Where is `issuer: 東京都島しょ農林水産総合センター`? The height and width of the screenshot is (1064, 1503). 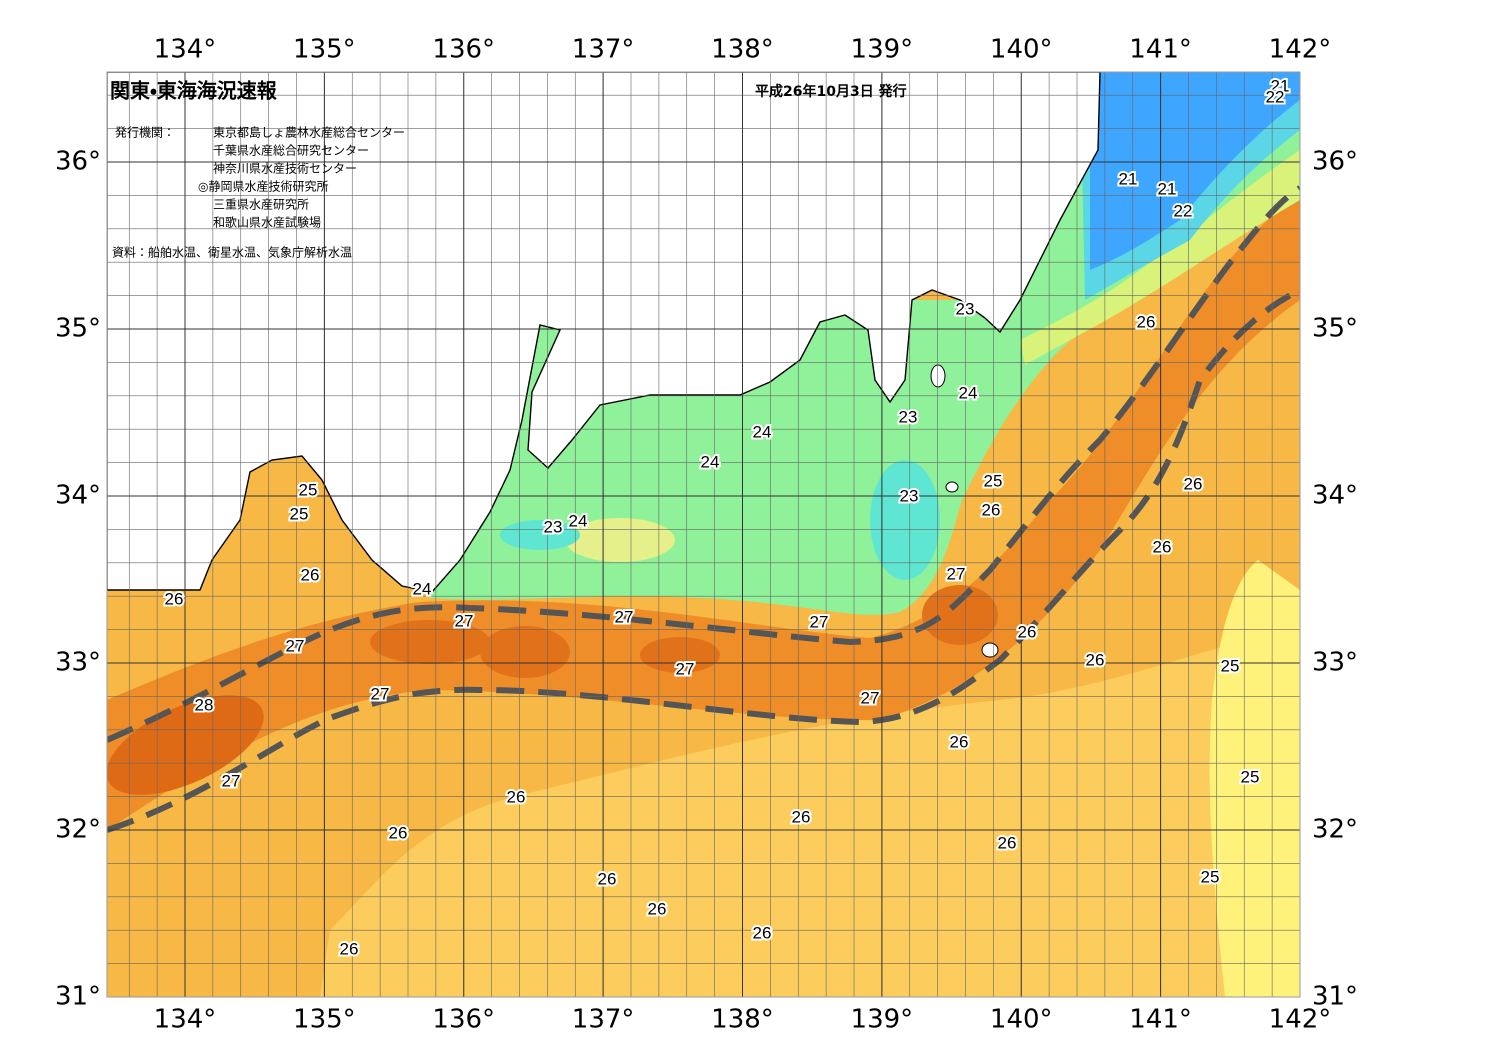
issuer: 東京都島しょ農林水産総合センター is located at coordinates (309, 132).